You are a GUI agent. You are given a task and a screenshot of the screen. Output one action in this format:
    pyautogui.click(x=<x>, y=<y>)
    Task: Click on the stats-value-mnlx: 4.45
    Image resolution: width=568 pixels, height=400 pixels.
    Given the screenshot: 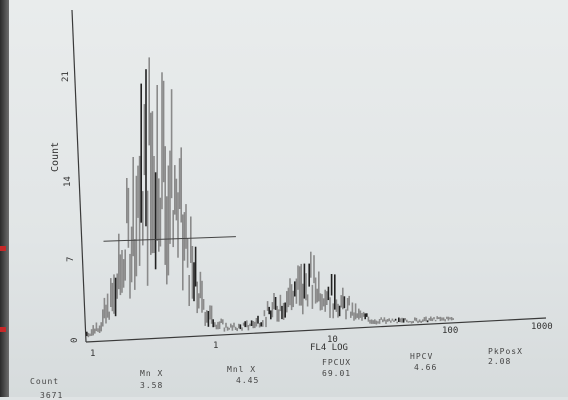 What is the action you would take?
    pyautogui.click(x=248, y=380)
    